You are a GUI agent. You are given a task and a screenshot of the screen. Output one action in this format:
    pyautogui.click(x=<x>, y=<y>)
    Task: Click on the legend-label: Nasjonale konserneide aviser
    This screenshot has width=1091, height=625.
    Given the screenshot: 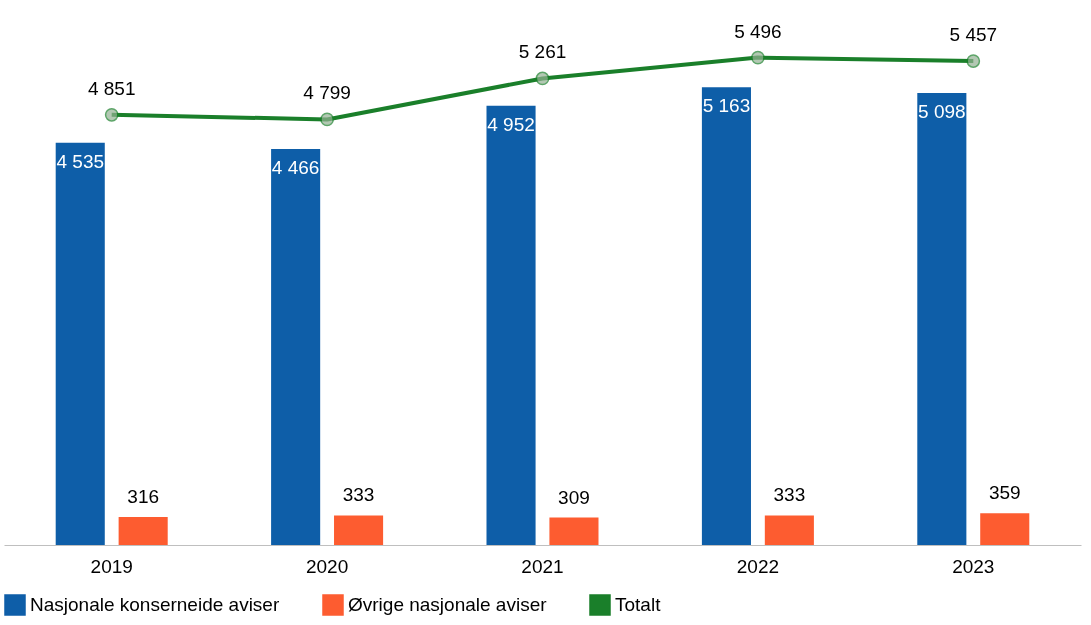 What is the action you would take?
    pyautogui.click(x=155, y=604)
    